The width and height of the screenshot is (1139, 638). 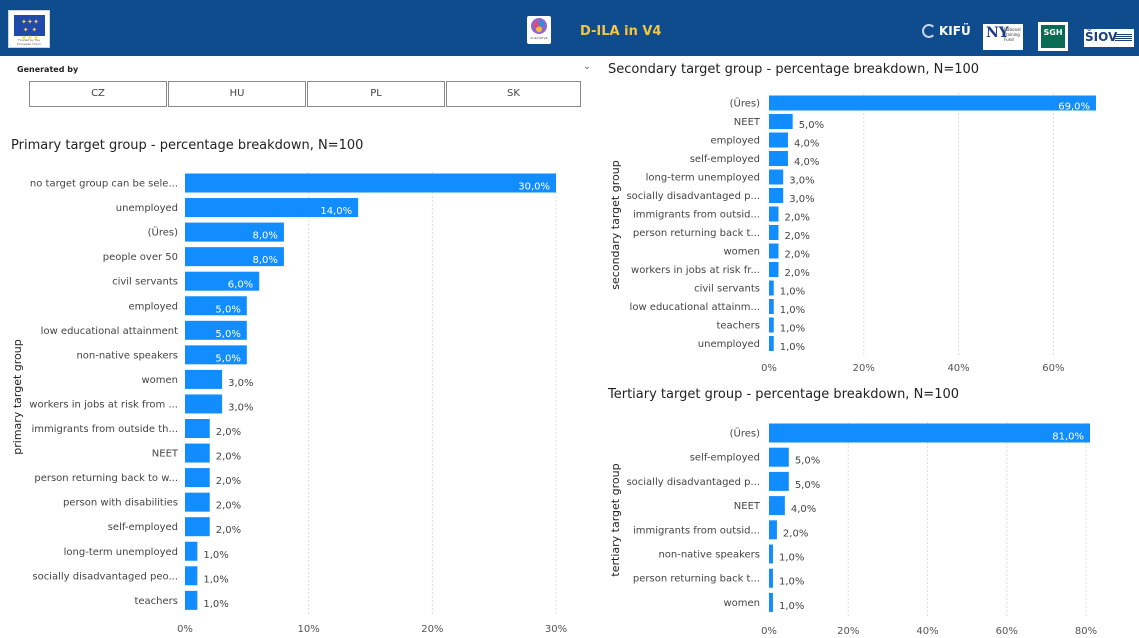 What do you see at coordinates (725, 159) in the screenshot?
I see `secondary-category-label: self-employed` at bounding box center [725, 159].